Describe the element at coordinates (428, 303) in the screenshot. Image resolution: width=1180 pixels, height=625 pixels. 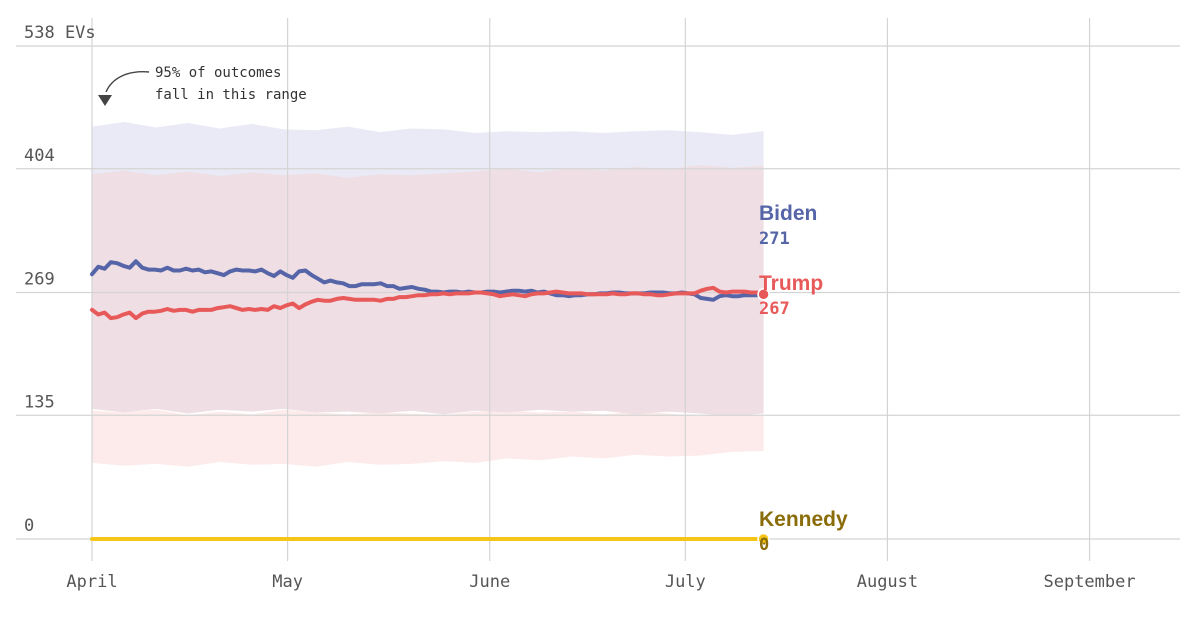
I see `trump-line` at that location.